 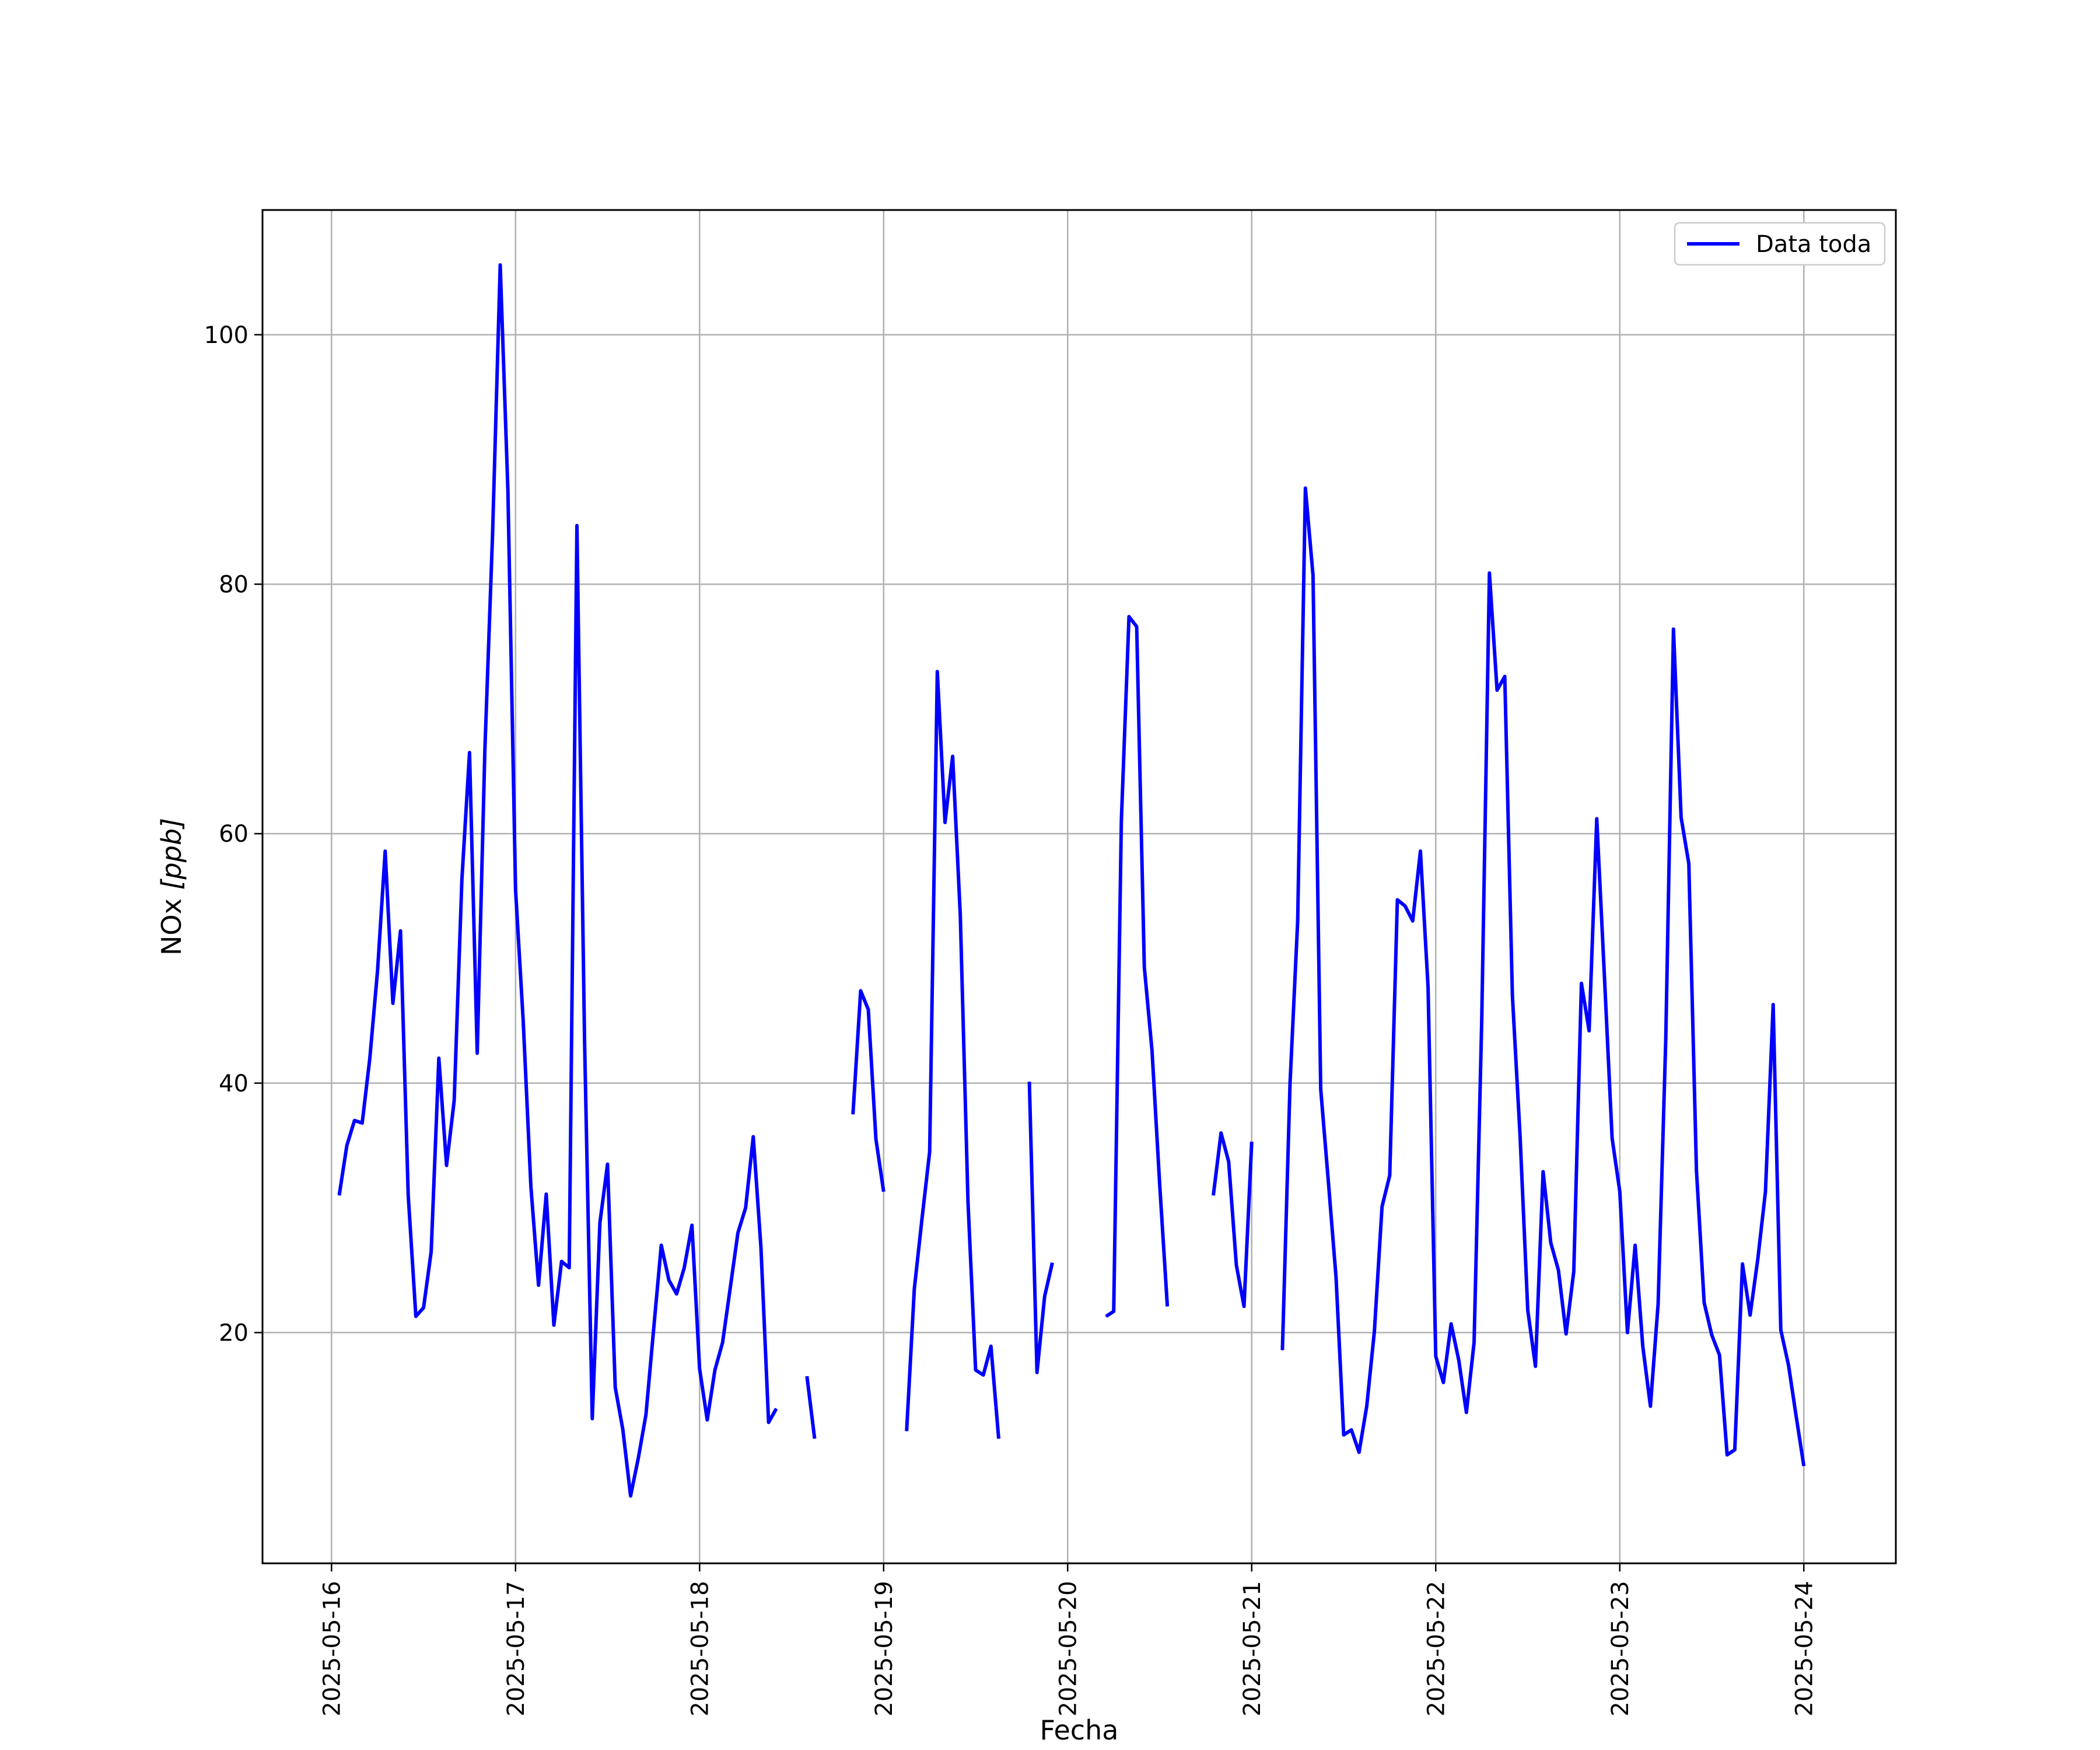 I want to click on y-axis-ticks: 20 40 60 80 100, so click(x=233, y=834).